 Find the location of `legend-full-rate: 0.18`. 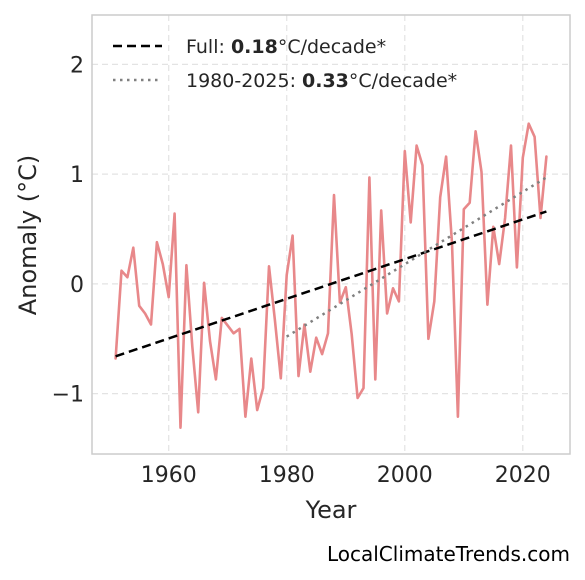

legend-full-rate: 0.18 is located at coordinates (254, 47).